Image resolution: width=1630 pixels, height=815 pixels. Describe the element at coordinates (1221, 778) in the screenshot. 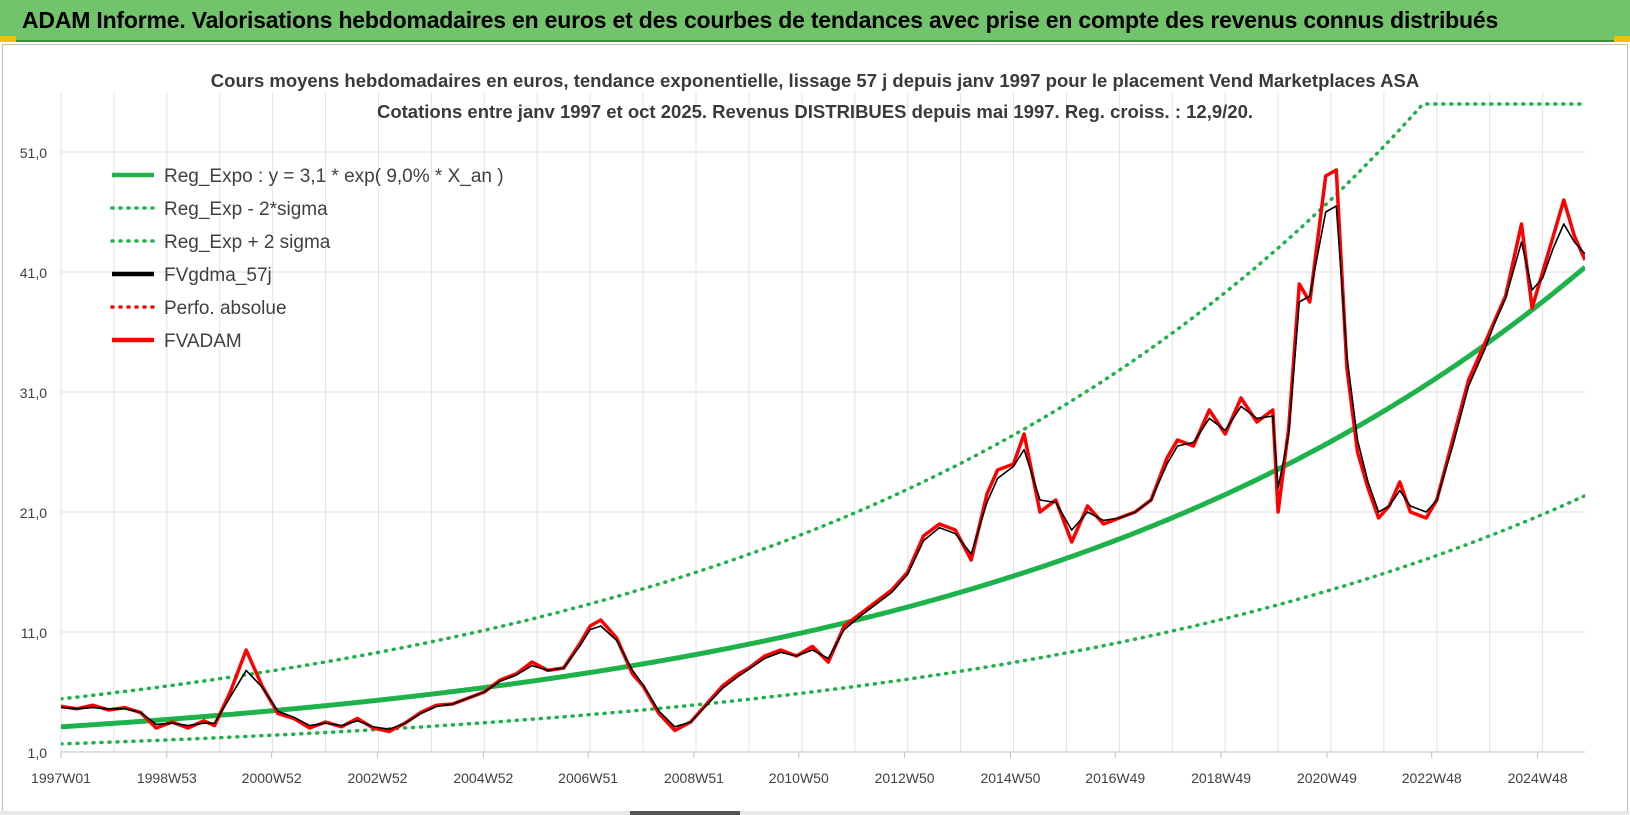

I see `x-tick-label: 2018W49` at that location.